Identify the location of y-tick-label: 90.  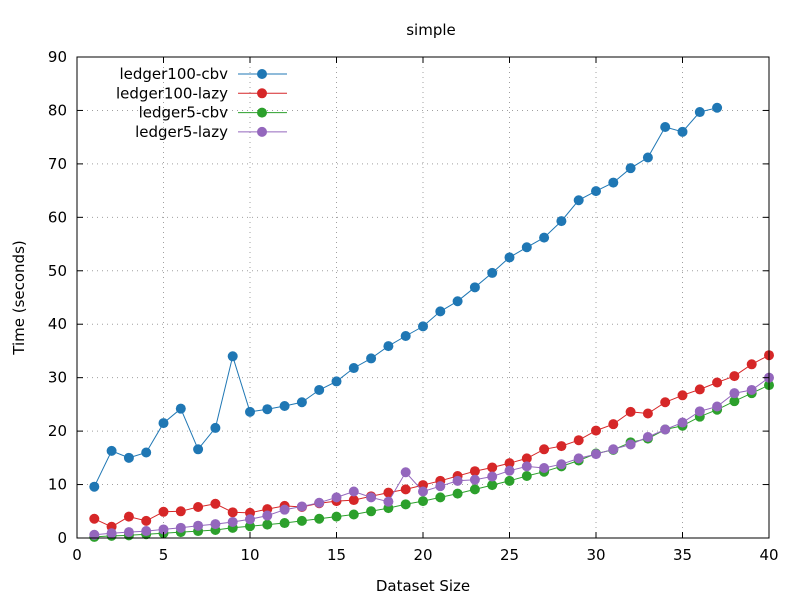
(57, 57).